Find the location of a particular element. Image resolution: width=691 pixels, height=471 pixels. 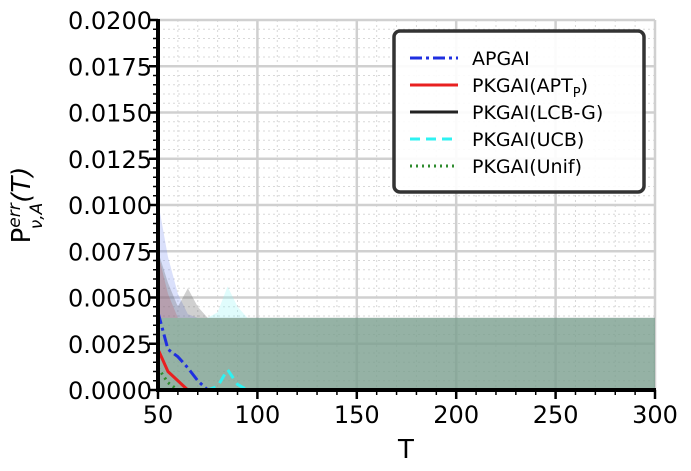

y-tick-label: 0.0200 is located at coordinates (110, 21).